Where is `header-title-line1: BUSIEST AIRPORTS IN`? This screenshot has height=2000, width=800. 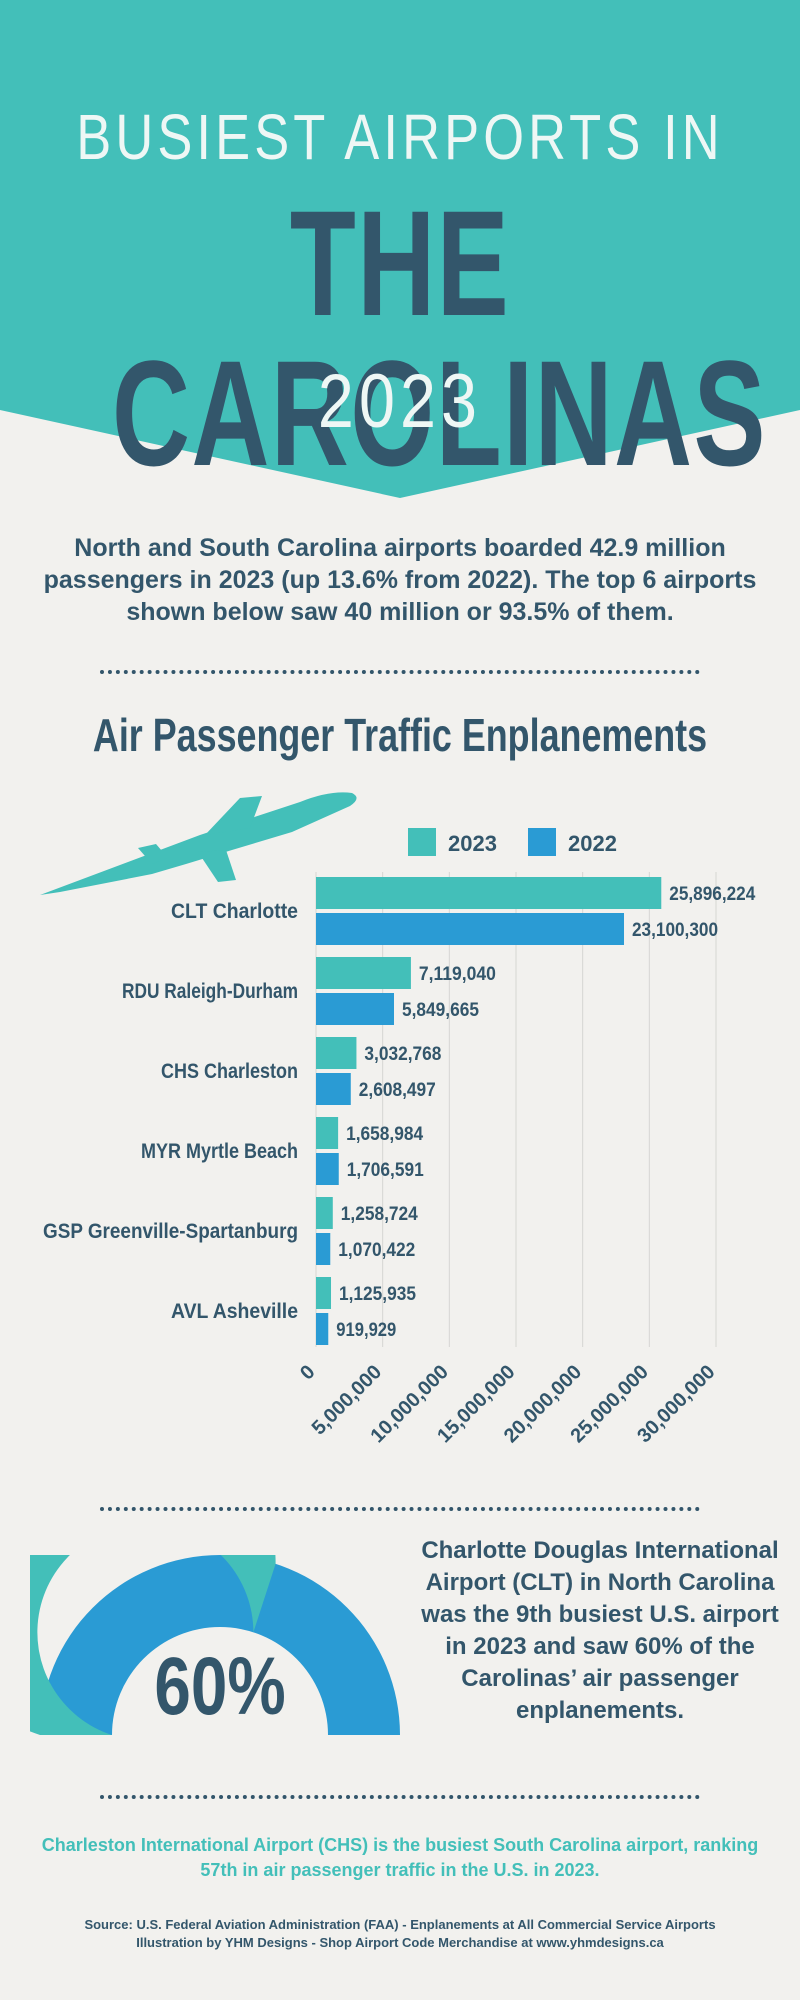 header-title-line1: BUSIEST AIRPORTS IN is located at coordinates (400, 137).